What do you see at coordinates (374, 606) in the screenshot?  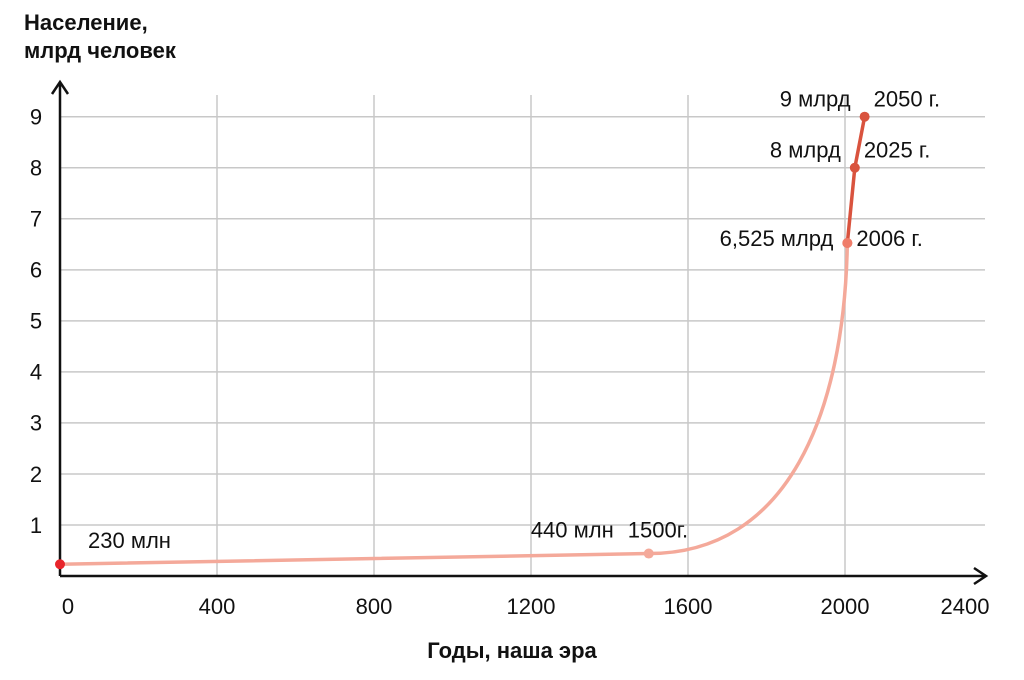 I see `x-tick-label: 800` at bounding box center [374, 606].